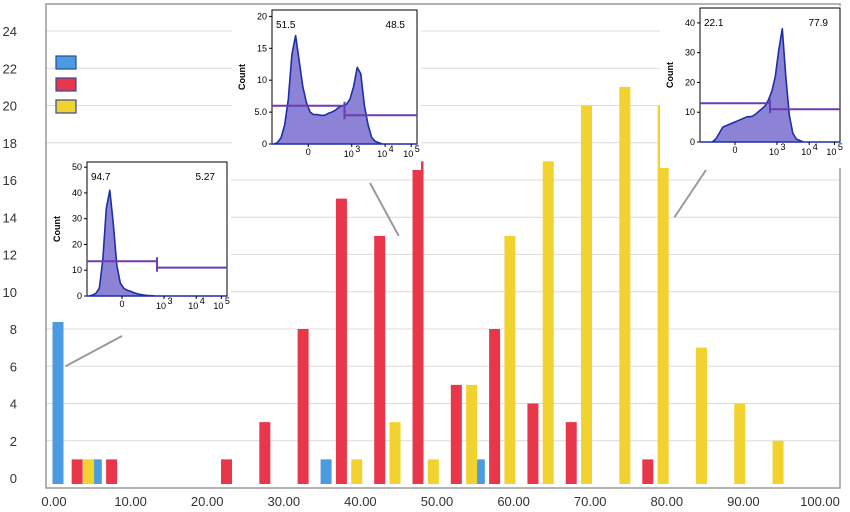  What do you see at coordinates (10, 143) in the screenshot?
I see `y-tick-label: 18` at bounding box center [10, 143].